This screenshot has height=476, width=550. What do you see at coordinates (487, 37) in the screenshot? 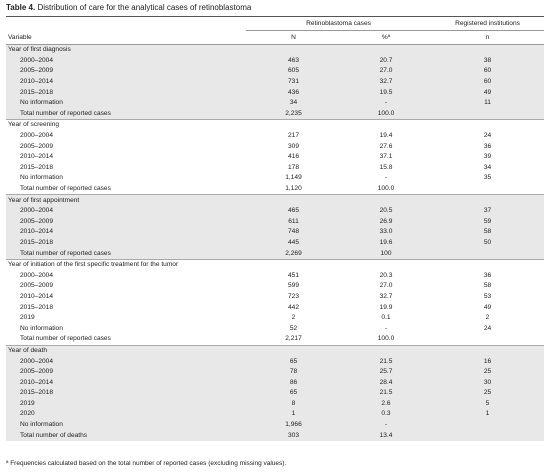
I see `column-header: n` at bounding box center [487, 37].